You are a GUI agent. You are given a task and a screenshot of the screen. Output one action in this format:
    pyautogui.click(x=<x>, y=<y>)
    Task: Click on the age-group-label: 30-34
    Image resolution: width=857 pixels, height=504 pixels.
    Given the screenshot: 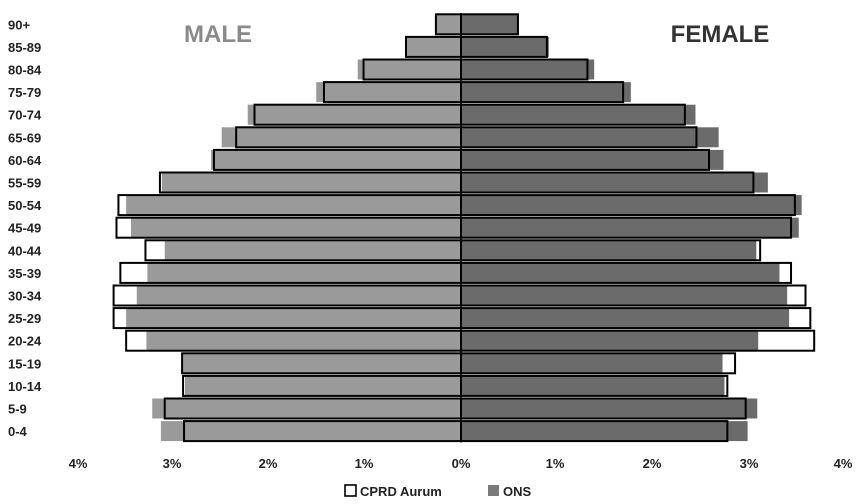 What is the action you would take?
    pyautogui.click(x=25, y=296)
    